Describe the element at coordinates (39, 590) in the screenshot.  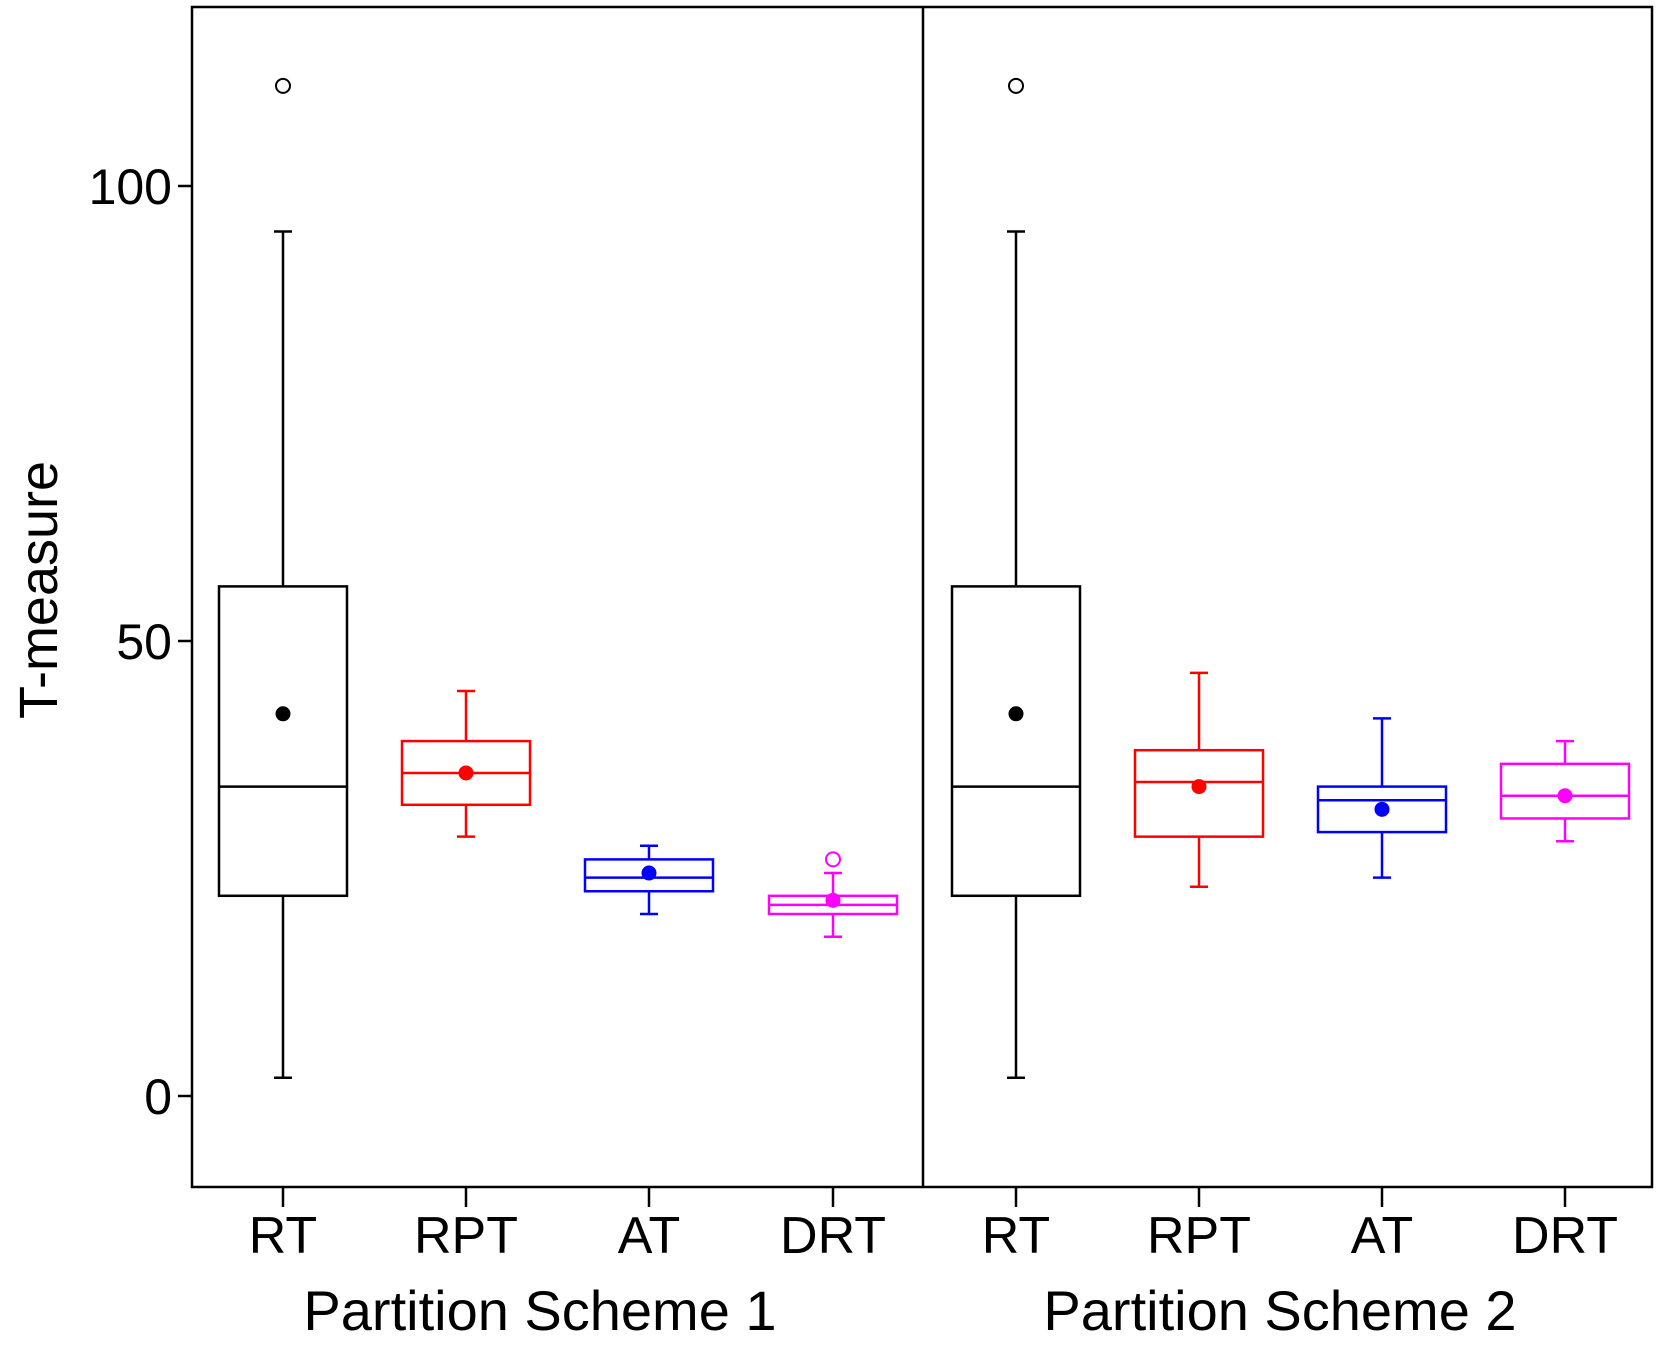
I see `y-axis-title: T-measure` at that location.